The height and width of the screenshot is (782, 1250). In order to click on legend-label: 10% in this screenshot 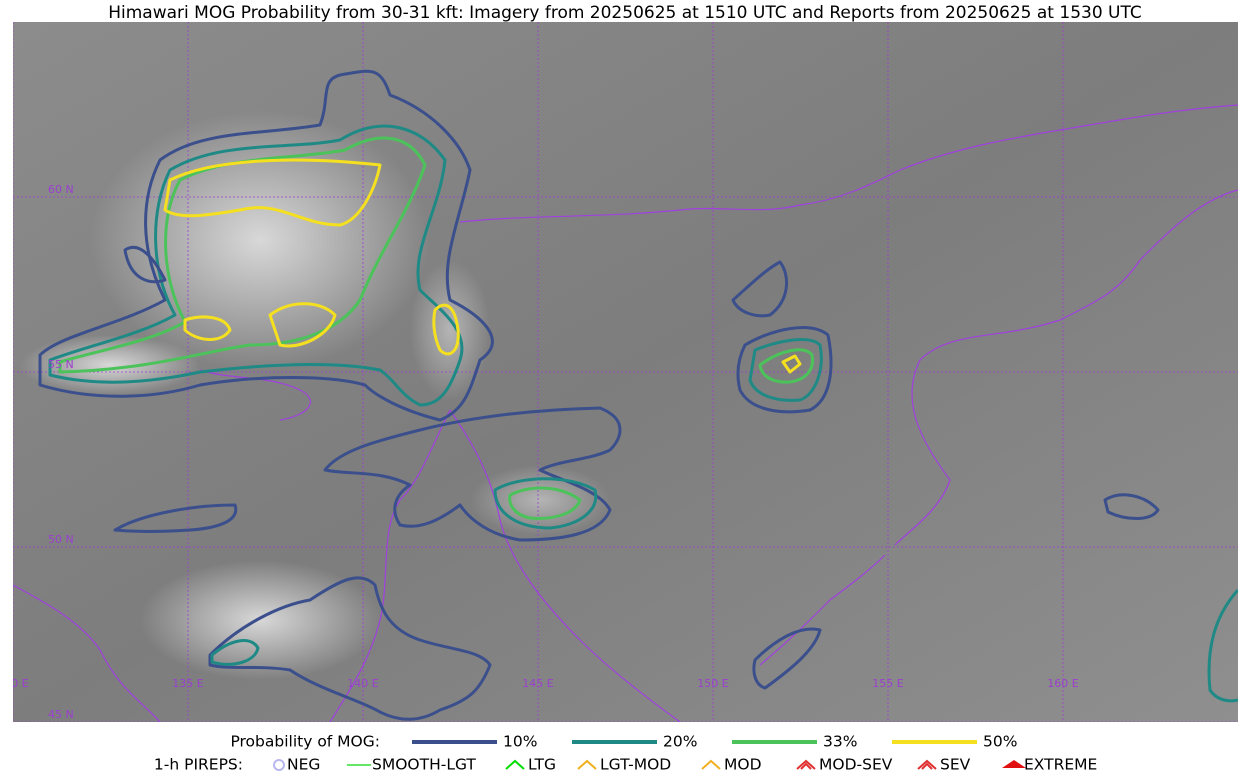, I will do `click(520, 742)`.